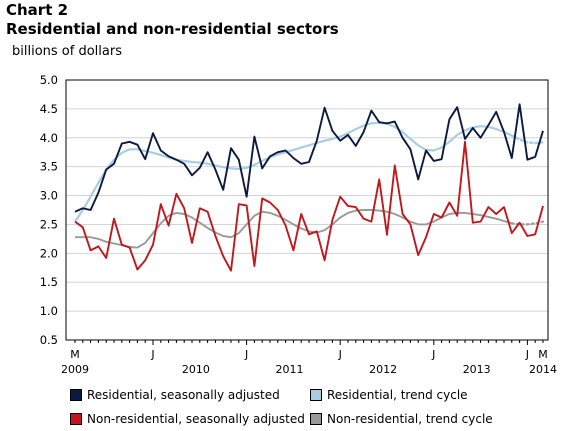 Image resolution: width=582 pixels, height=431 pixels. I want to click on x-year-label: 2010, so click(196, 369).